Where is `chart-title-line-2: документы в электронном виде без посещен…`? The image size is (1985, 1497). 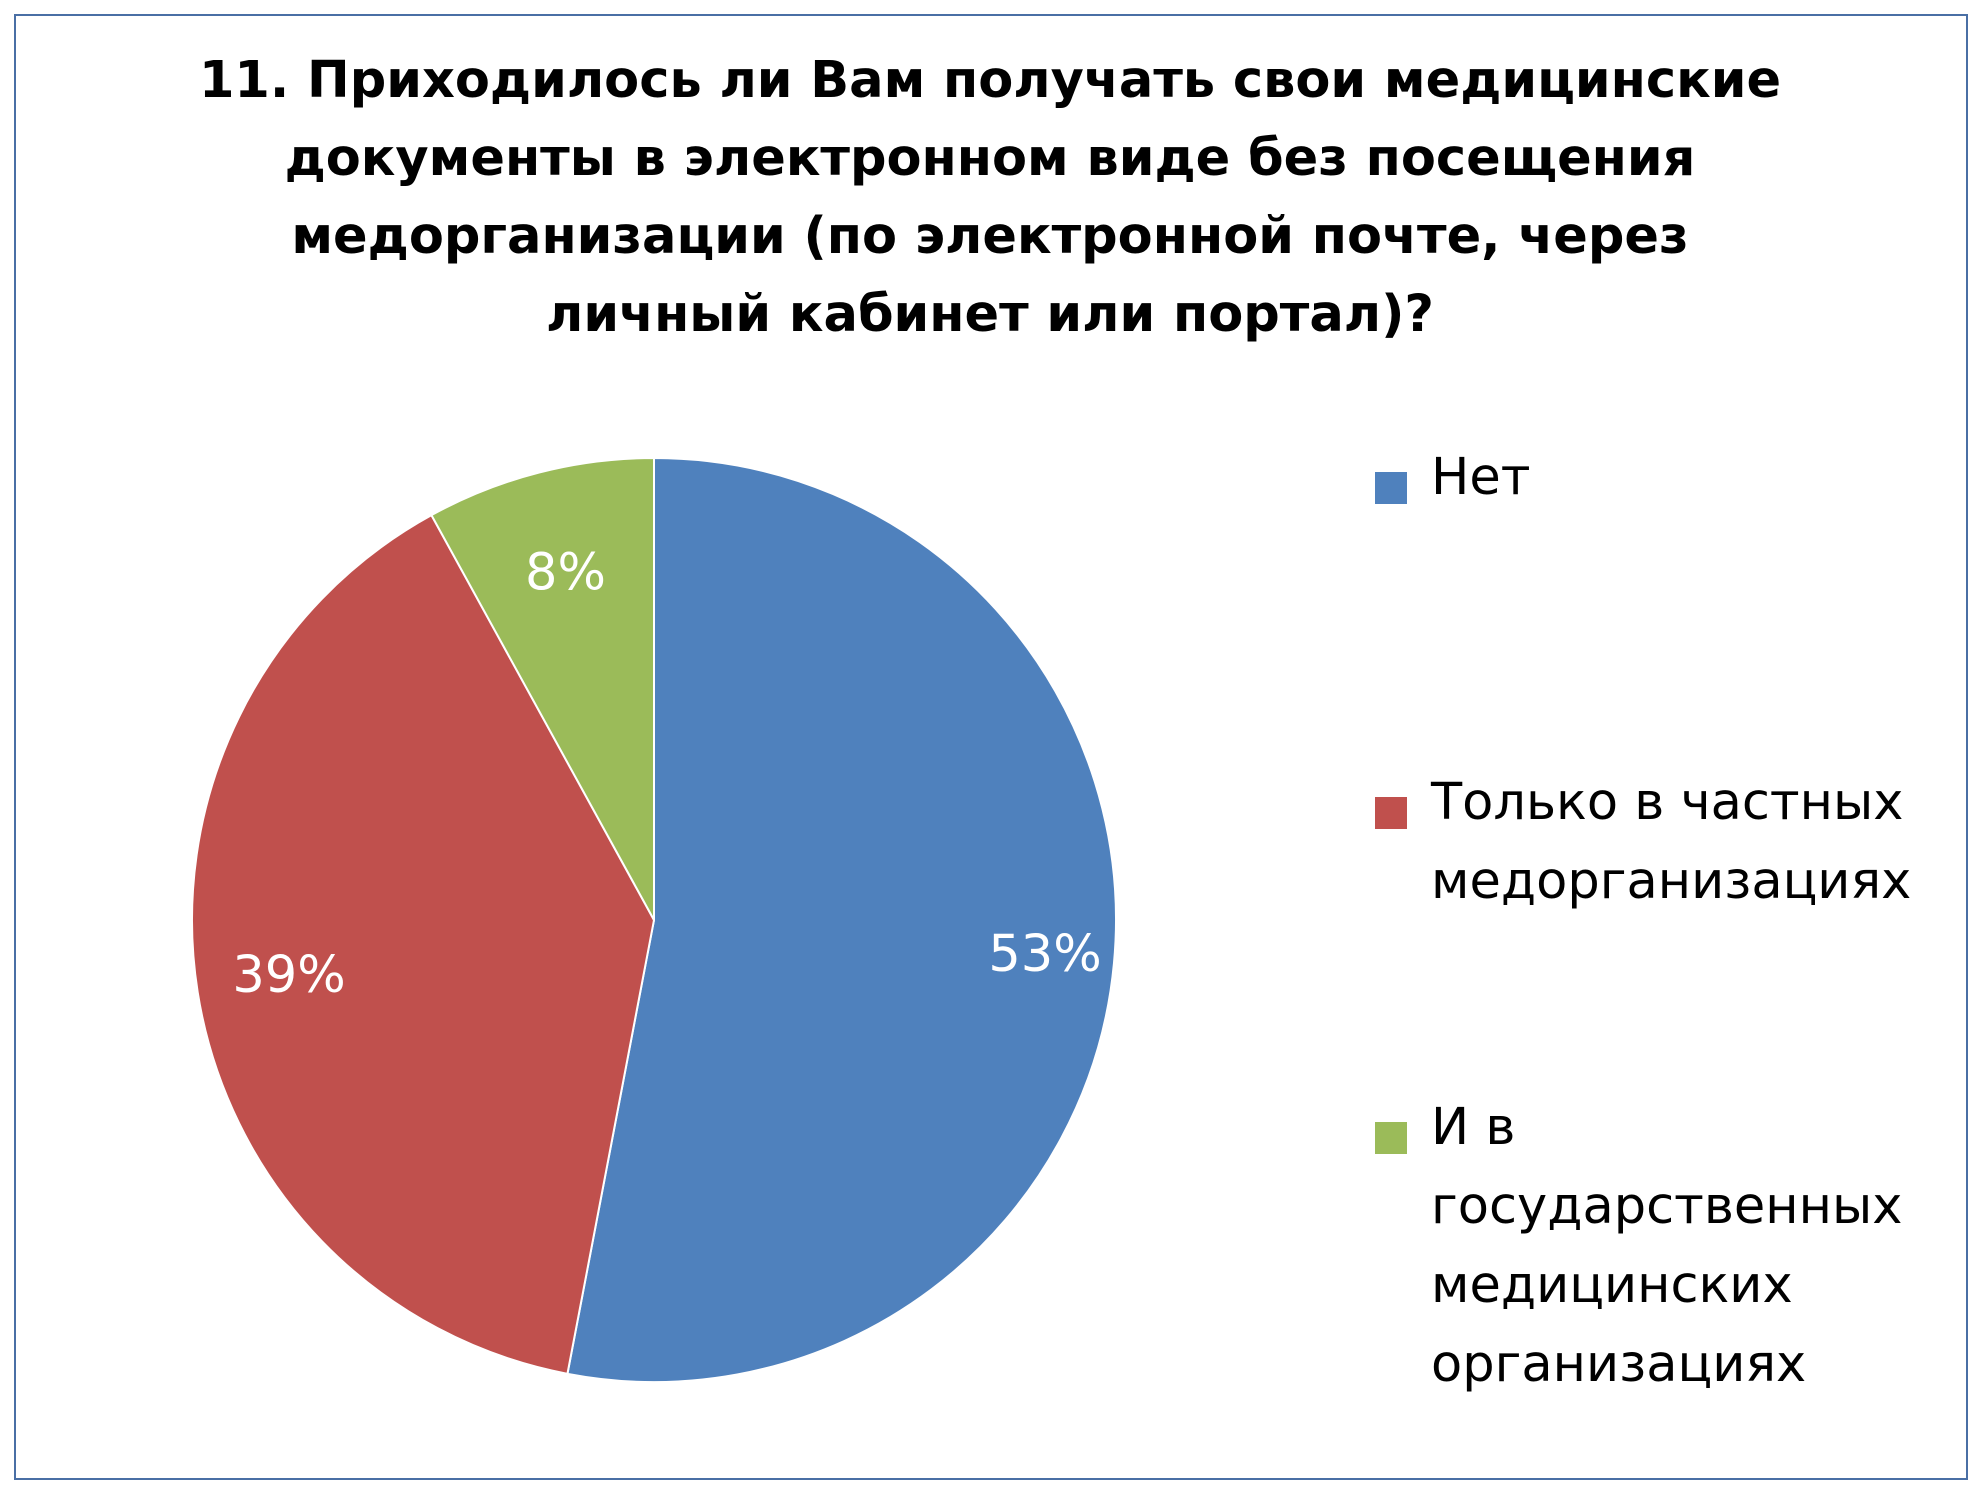
chart-title-line-2: документы в электронном виде без посещен… is located at coordinates (990, 158).